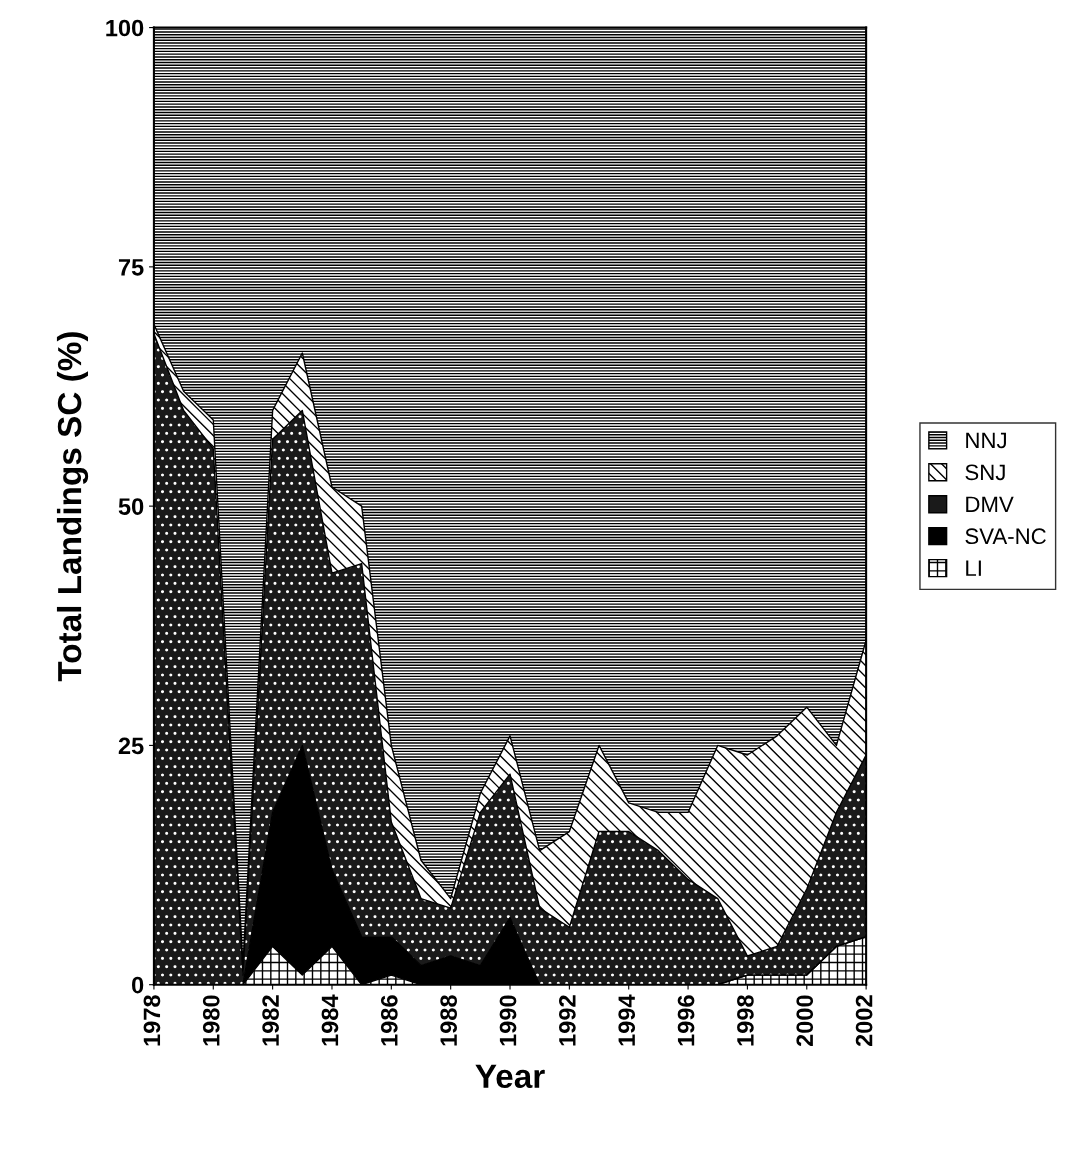  What do you see at coordinates (449, 1020) in the screenshot?
I see `x-tick-label: 1988` at bounding box center [449, 1020].